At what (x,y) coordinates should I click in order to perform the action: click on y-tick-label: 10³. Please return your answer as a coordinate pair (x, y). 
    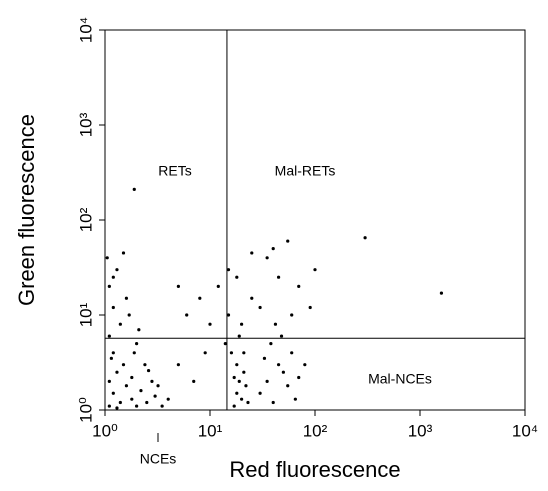
    Looking at the image, I should click on (85, 124).